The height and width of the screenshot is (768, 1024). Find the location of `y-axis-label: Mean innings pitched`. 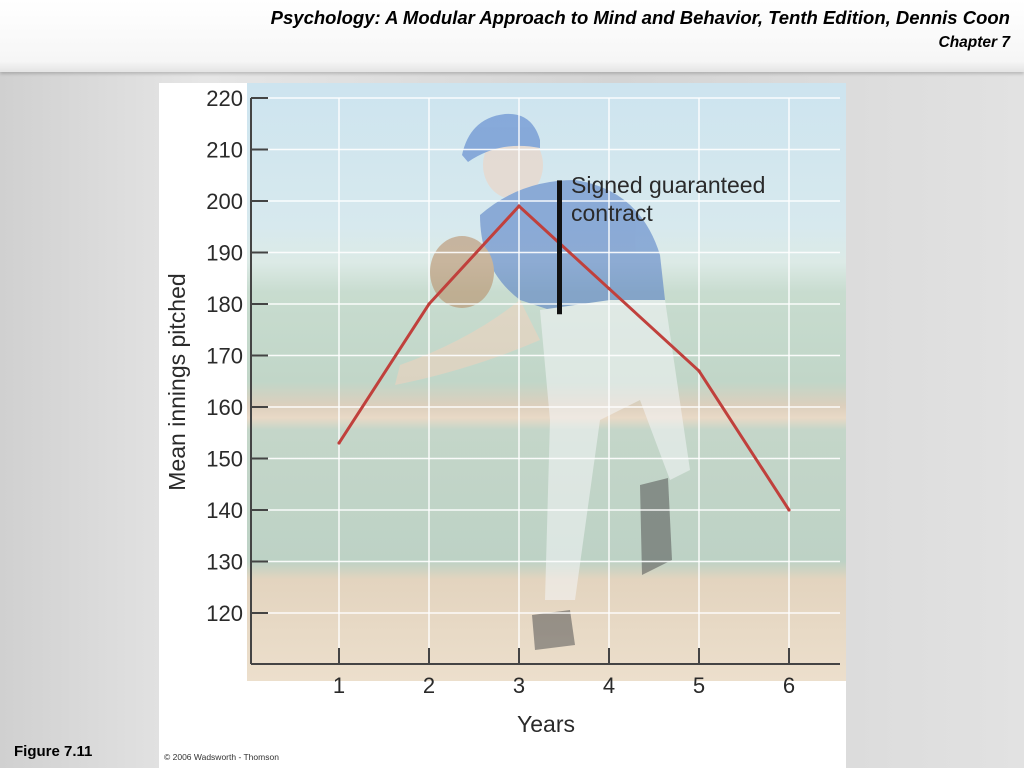

y-axis-label: Mean innings pitched is located at coordinates (177, 381).